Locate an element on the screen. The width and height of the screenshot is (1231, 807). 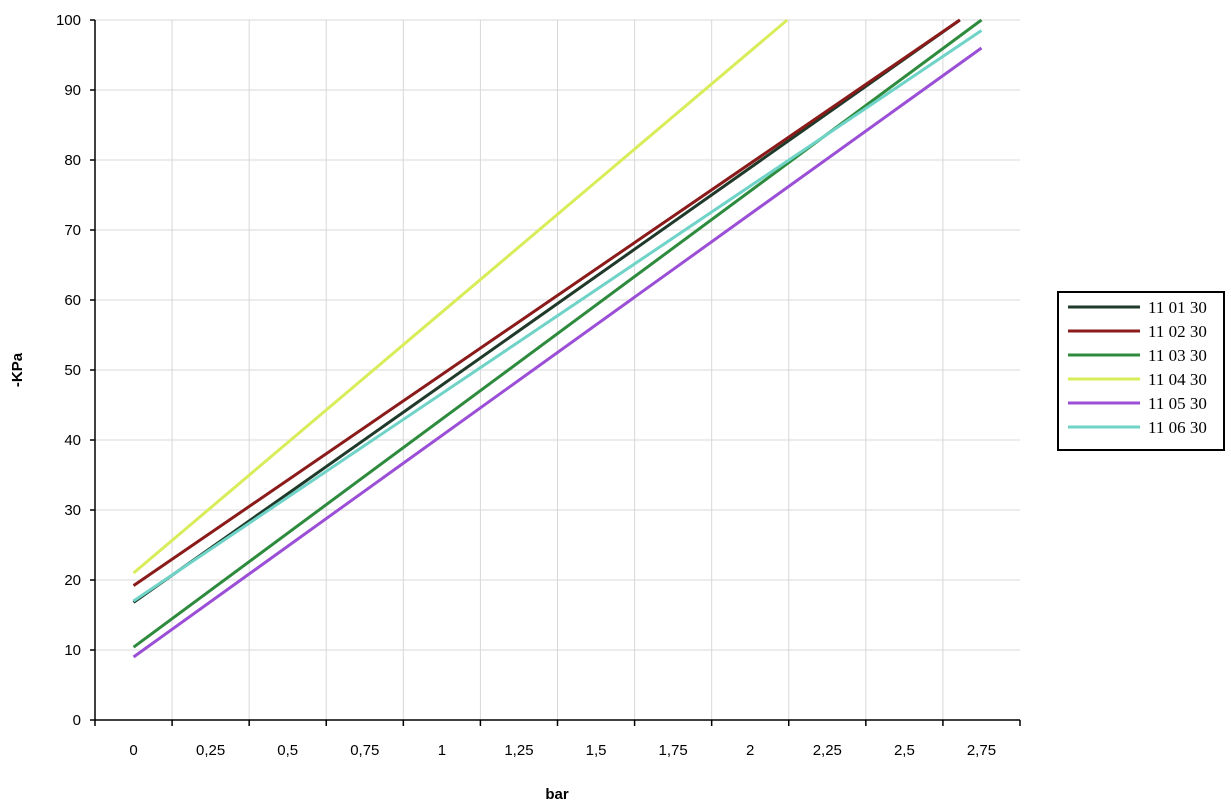
x-axis-title: bar is located at coordinates (557, 794).